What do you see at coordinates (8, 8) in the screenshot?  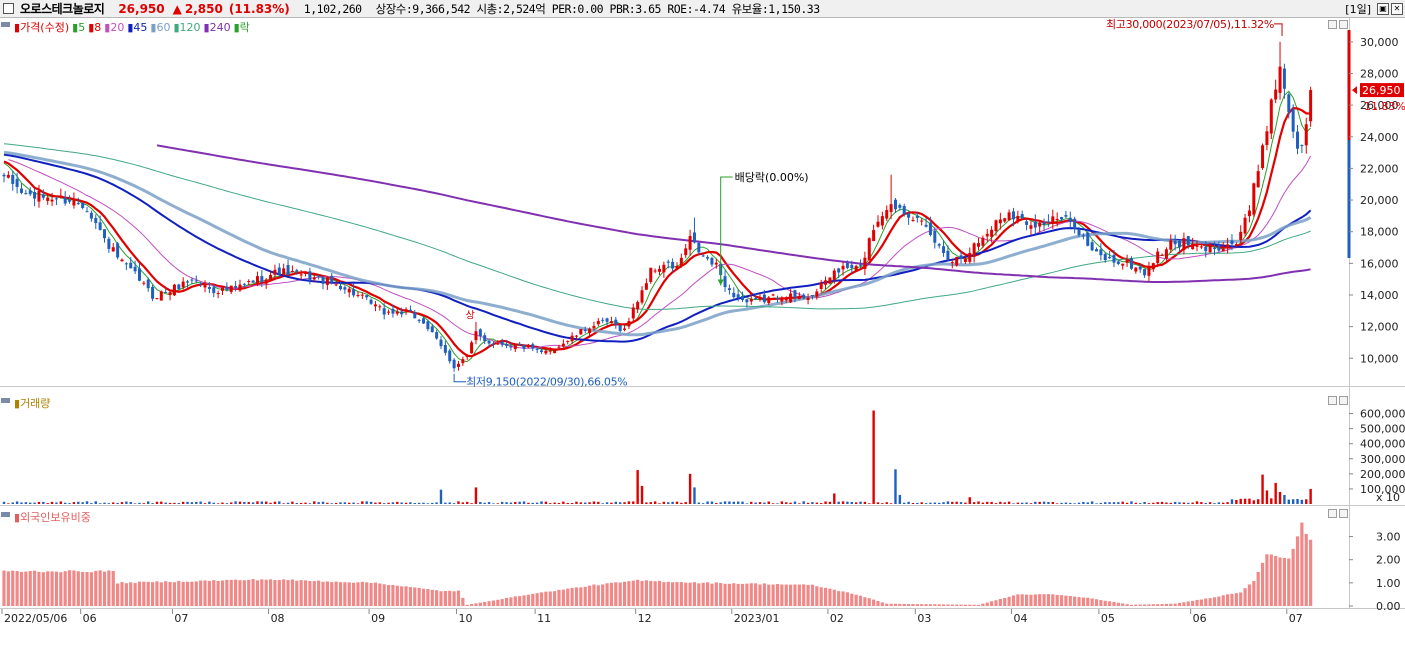 I see `select-checkbox` at bounding box center [8, 8].